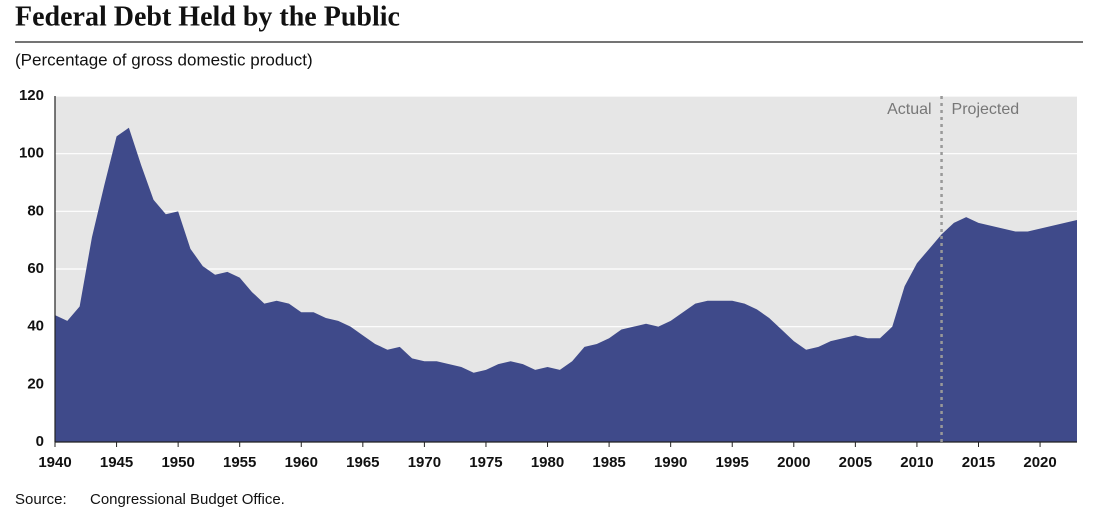 The image size is (1098, 515). I want to click on y-tick-label: 20, so click(35, 383).